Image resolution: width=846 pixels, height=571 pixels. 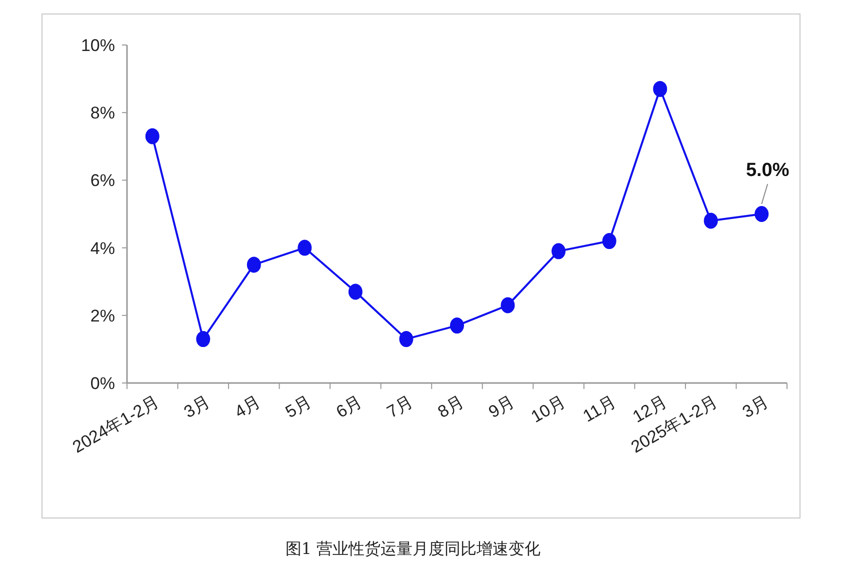 I want to click on x-tick-label: 9月, so click(x=501, y=407).